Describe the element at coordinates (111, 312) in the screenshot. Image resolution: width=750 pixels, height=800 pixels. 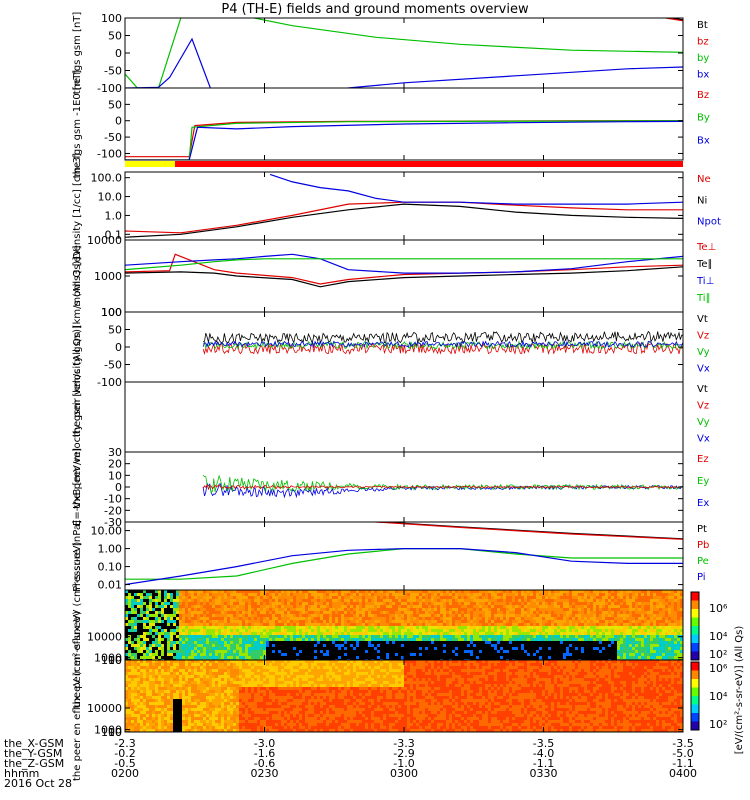
I see `y-tick-label: 100` at that location.